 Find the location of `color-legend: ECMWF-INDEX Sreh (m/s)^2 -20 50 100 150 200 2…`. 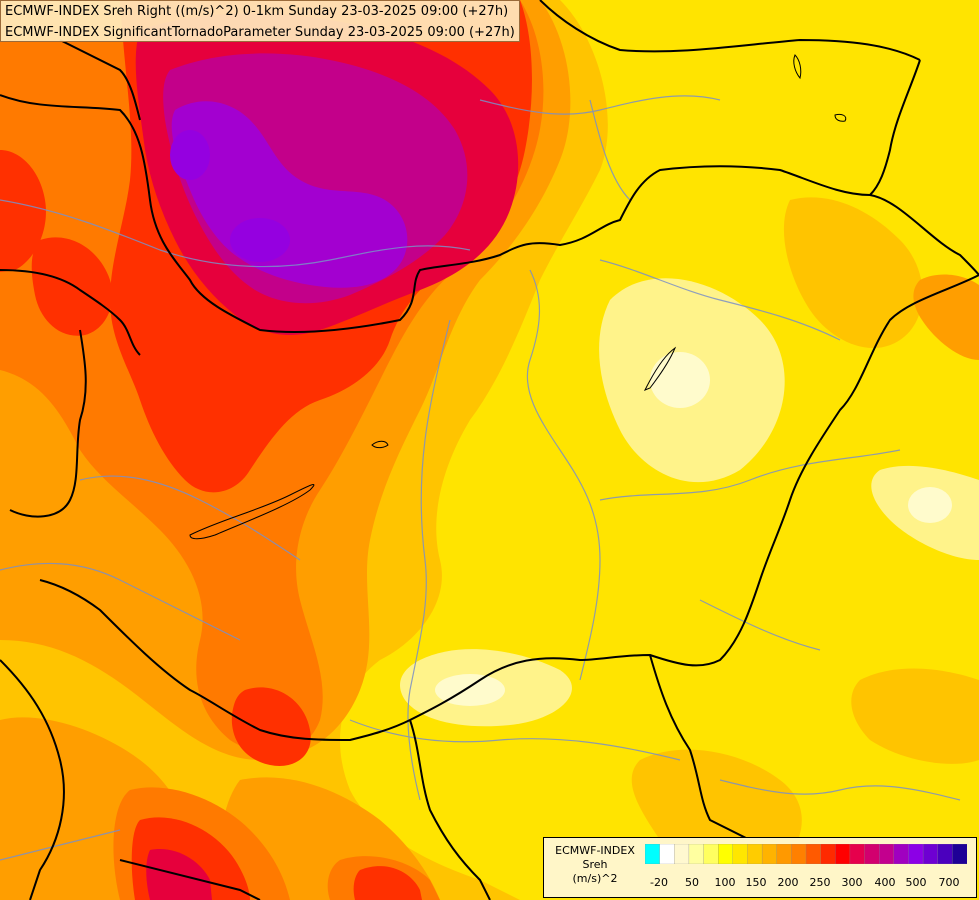

color-legend: ECMWF-INDEX Sreh (m/s)^2 -20 50 100 150 200 2… is located at coordinates (760, 867).